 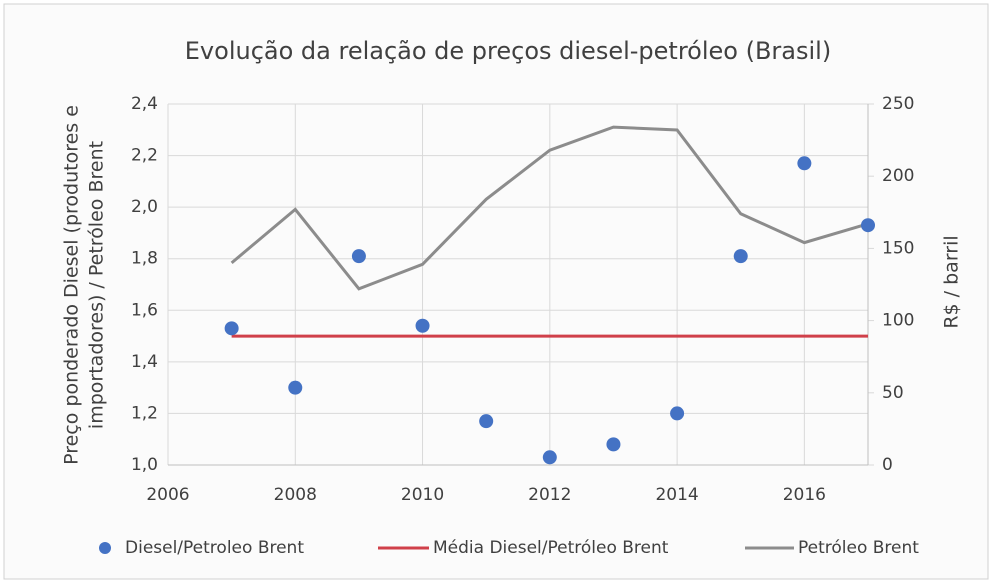 I want to click on legend-label: Petróleo Brent, so click(x=858, y=548).